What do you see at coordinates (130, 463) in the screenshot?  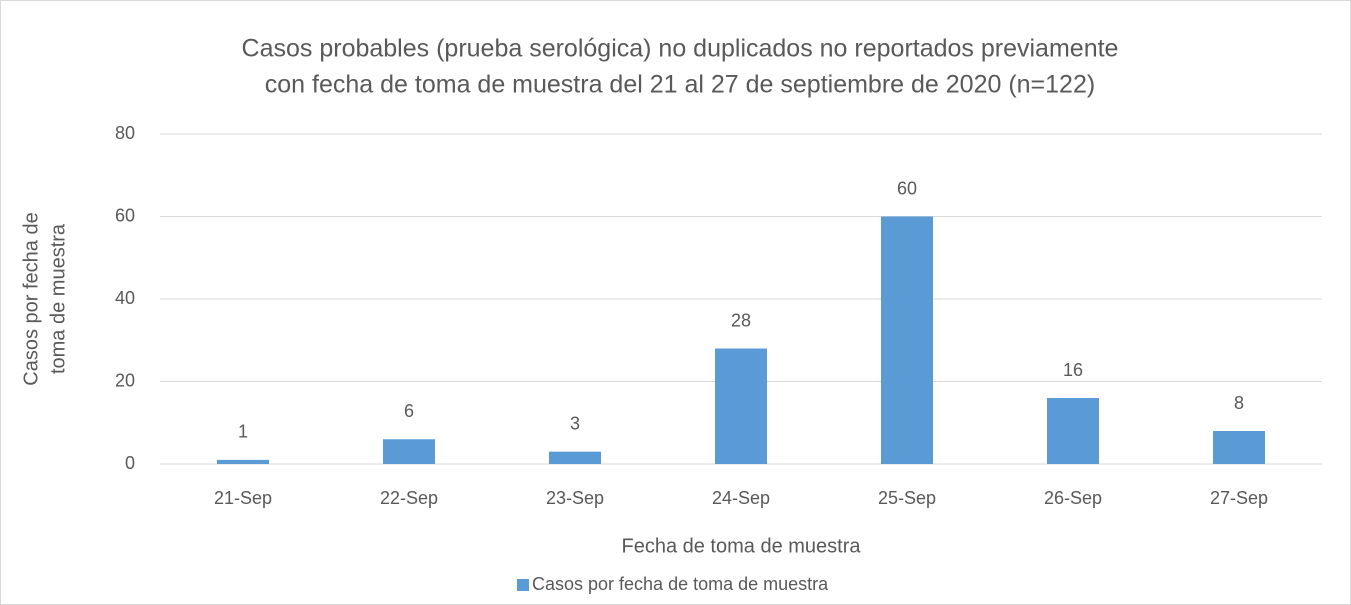 I see `y-tick-label: 0` at bounding box center [130, 463].